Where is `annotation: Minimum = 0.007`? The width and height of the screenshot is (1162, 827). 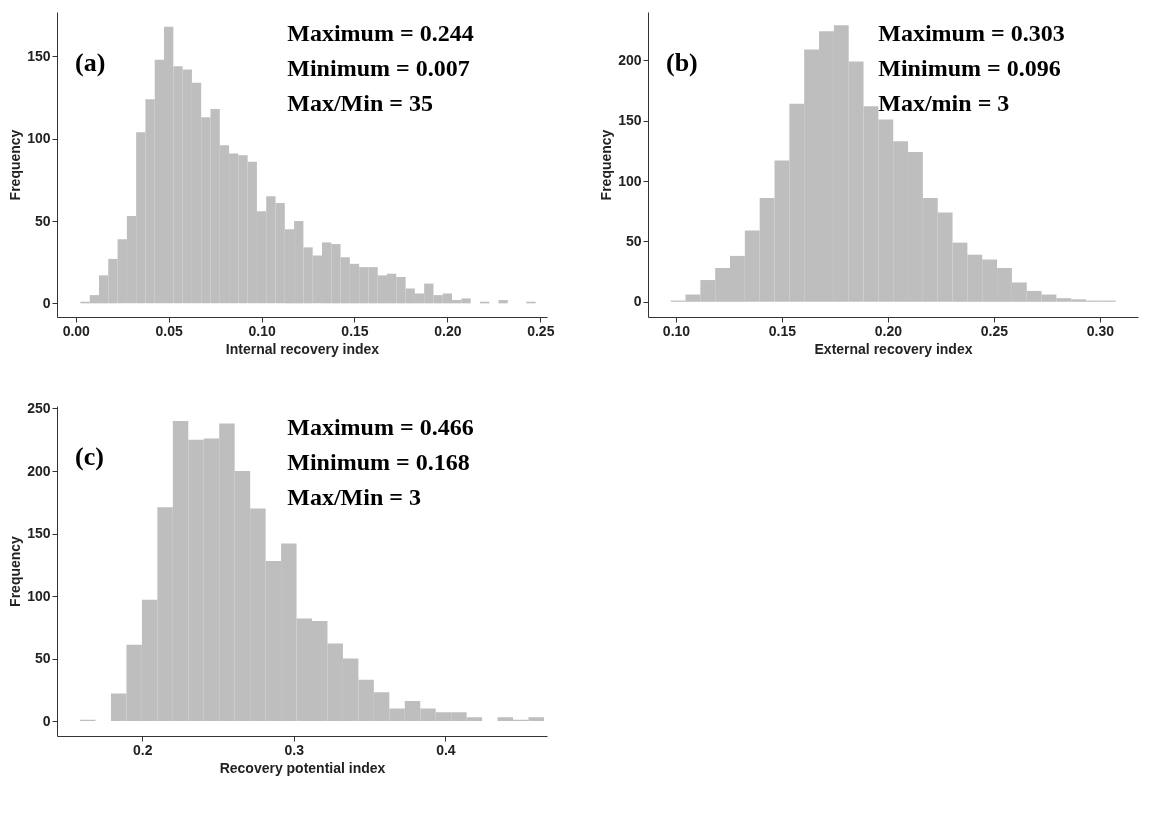 annotation: Minimum = 0.007 is located at coordinates (378, 68).